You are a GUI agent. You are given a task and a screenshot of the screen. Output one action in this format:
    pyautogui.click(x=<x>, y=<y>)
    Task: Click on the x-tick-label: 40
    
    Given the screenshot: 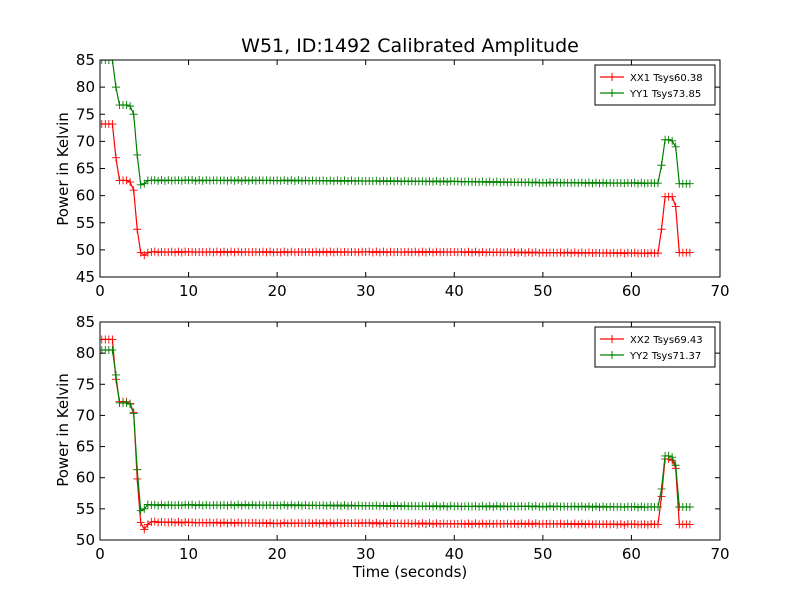 What is the action you would take?
    pyautogui.click(x=454, y=291)
    